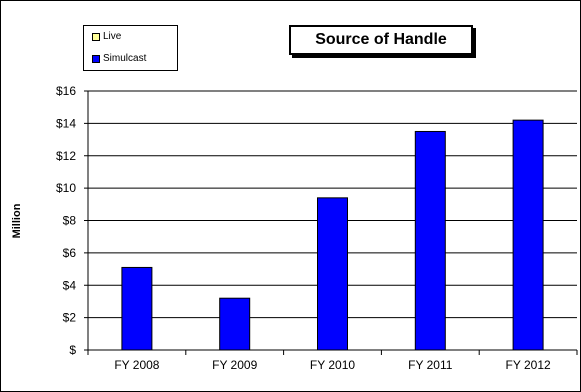 This screenshot has height=392, width=581. I want to click on x-tick-label: FY 2009, so click(234, 365).